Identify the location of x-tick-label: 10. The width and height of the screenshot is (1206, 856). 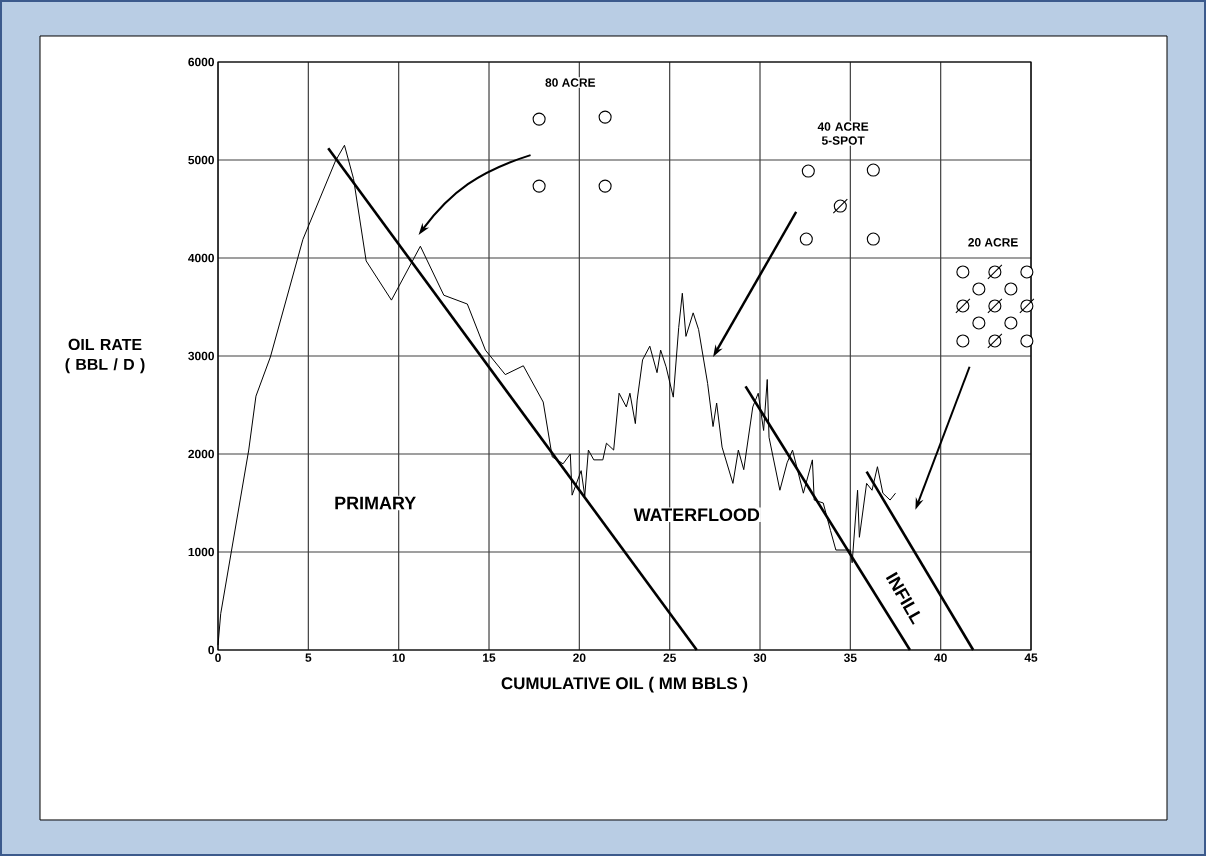
(398, 657).